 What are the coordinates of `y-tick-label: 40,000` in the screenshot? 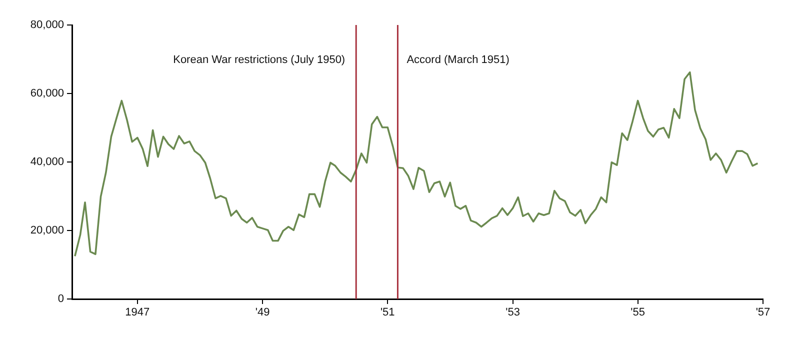 It's located at (47, 162).